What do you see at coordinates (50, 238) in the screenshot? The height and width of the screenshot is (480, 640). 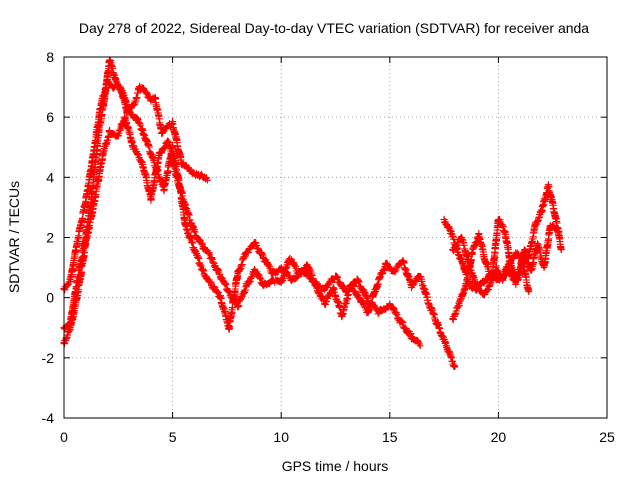 I see `y-tick-label-3: 2` at bounding box center [50, 238].